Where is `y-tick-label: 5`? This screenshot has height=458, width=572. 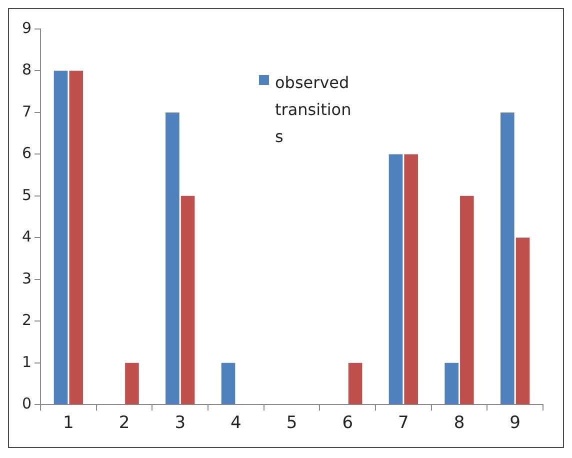
y-tick-label: 5 is located at coordinates (27, 195).